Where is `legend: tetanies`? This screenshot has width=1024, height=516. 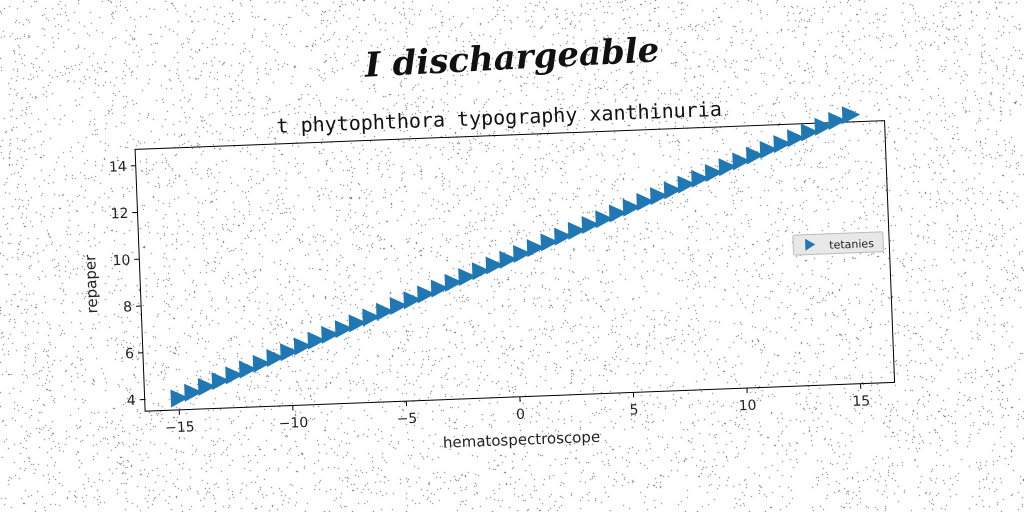 legend: tetanies is located at coordinates (838, 243).